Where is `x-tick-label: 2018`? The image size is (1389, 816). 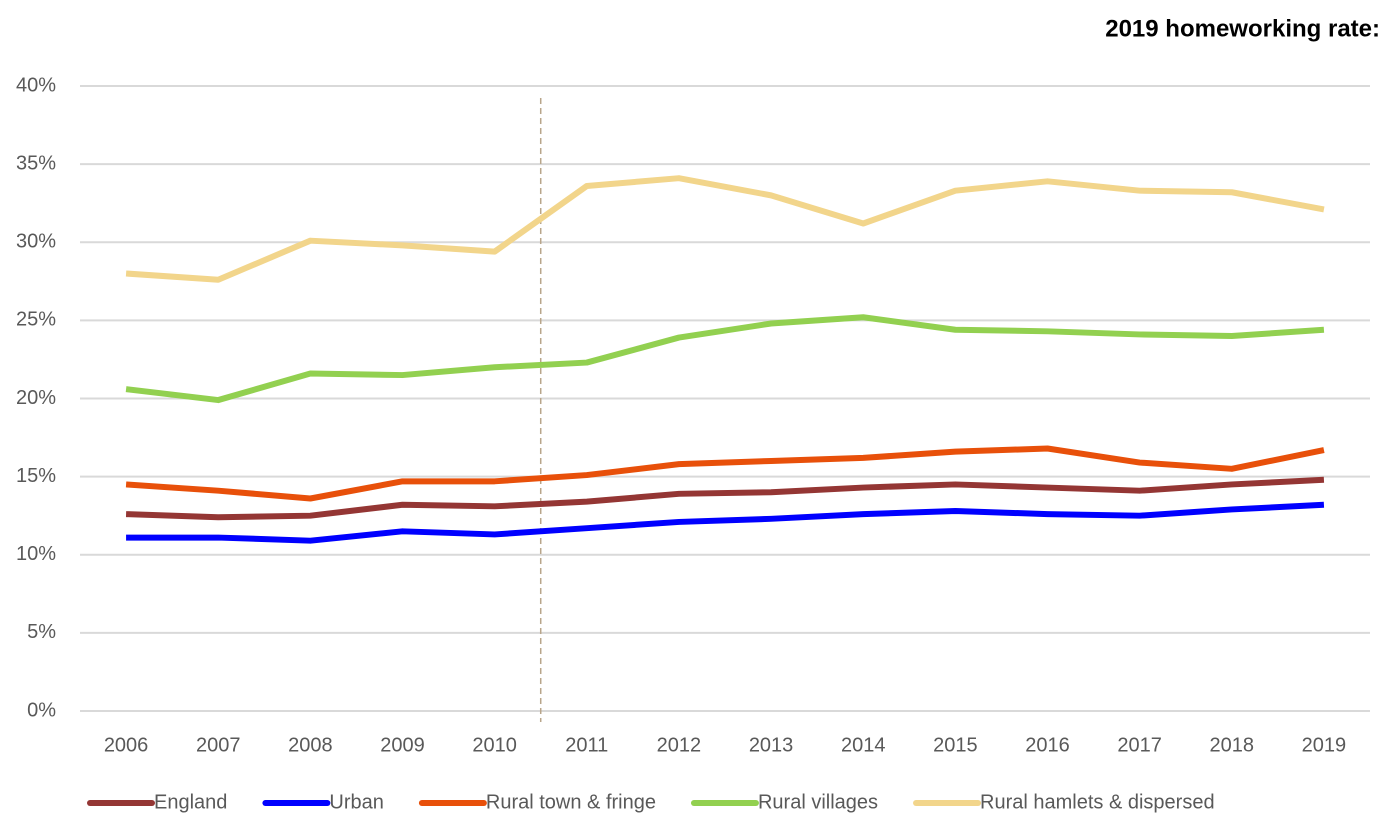
x-tick-label: 2018 is located at coordinates (1232, 745).